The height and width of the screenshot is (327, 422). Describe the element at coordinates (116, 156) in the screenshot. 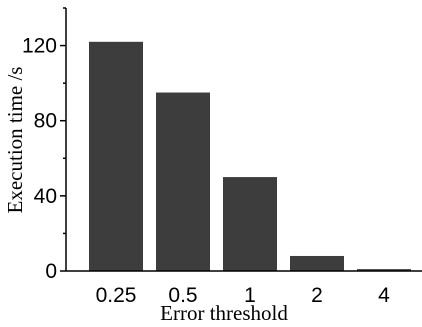

I see `bar-0.25` at that location.